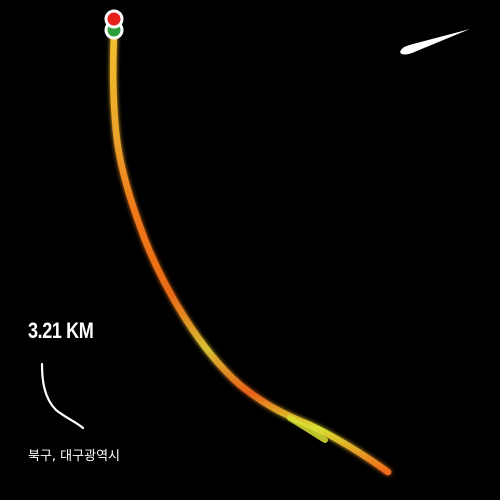  Describe the element at coordinates (62, 396) in the screenshot. I see `route-shape-icon` at that location.